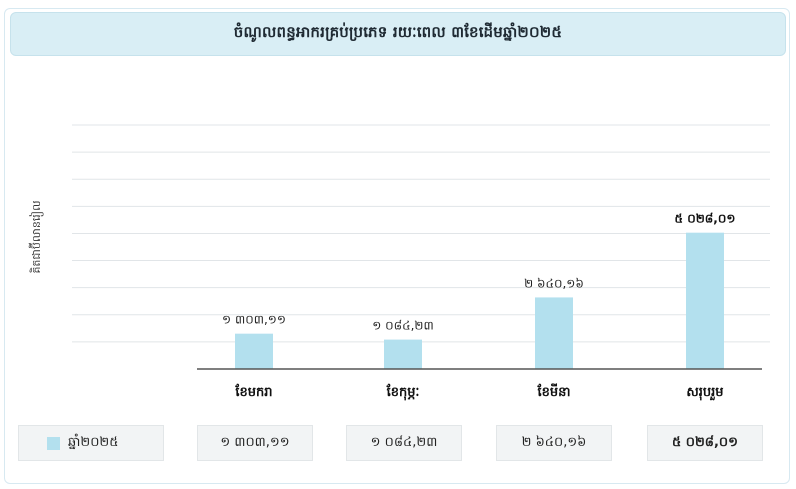  I want to click on legend-swatch, so click(53, 443).